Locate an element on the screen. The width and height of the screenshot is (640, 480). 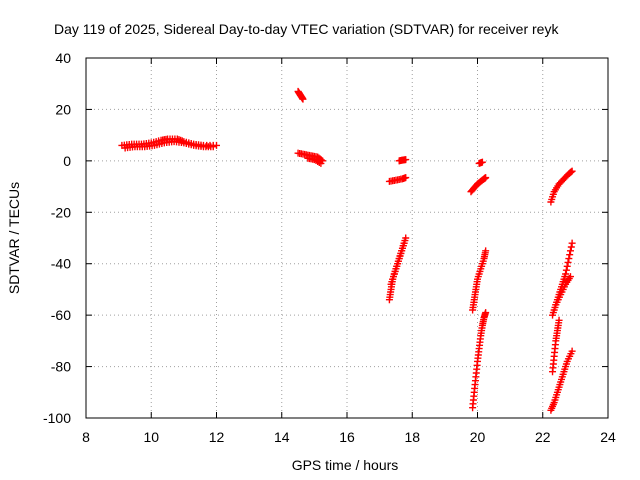
x-tick-label: 20 is located at coordinates (478, 437).